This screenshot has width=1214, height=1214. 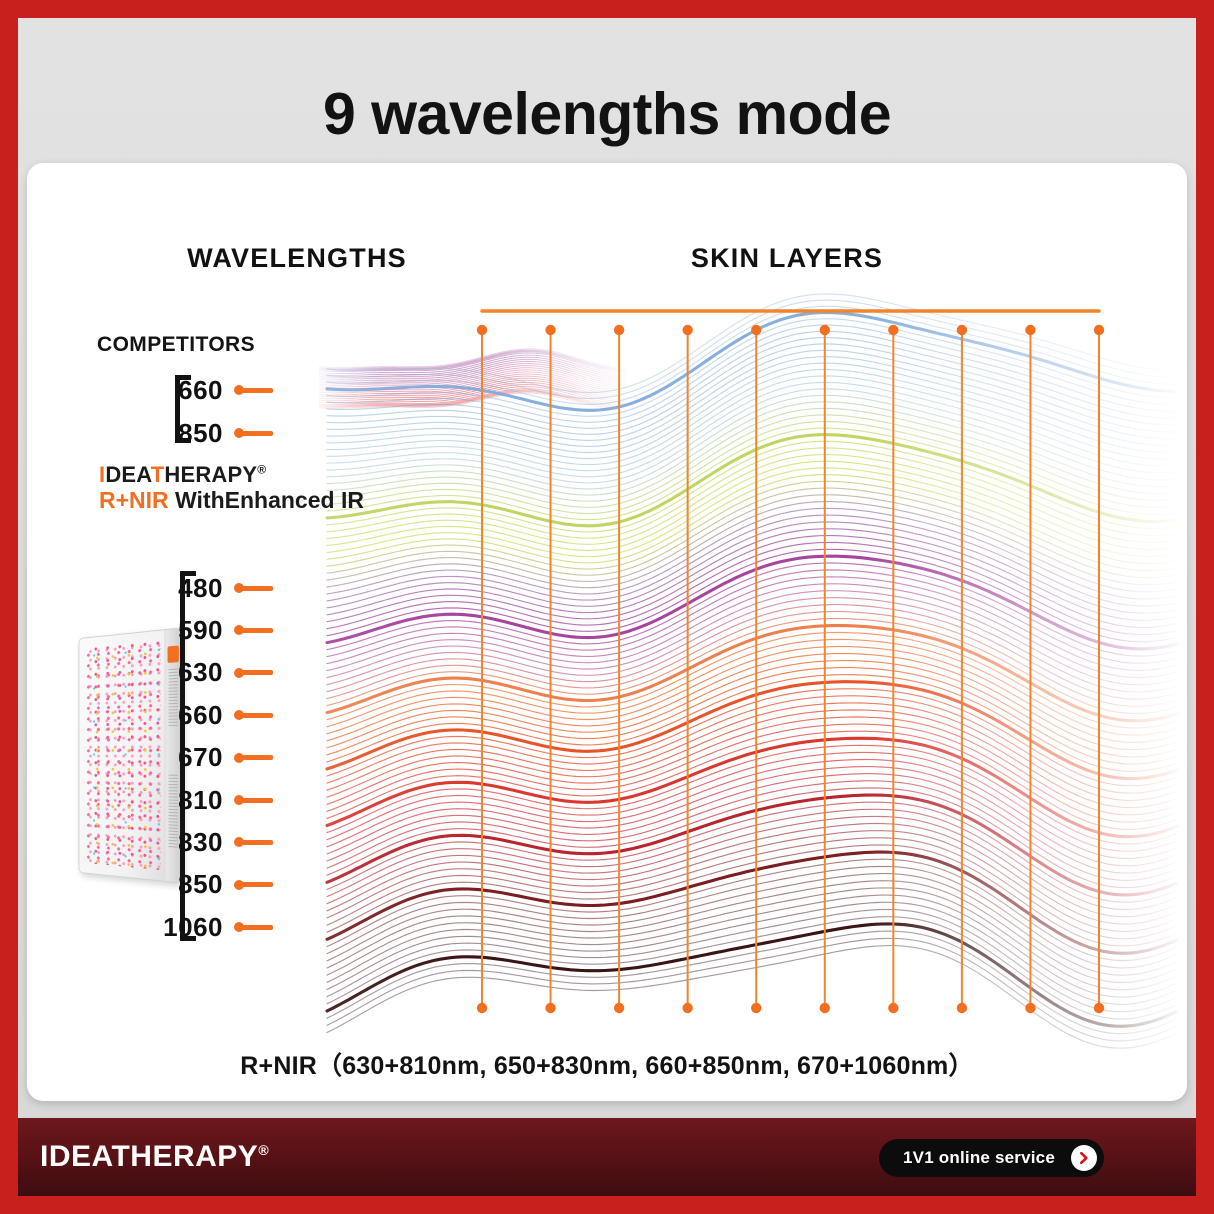 I want to click on registered-mark: ®, so click(x=262, y=469).